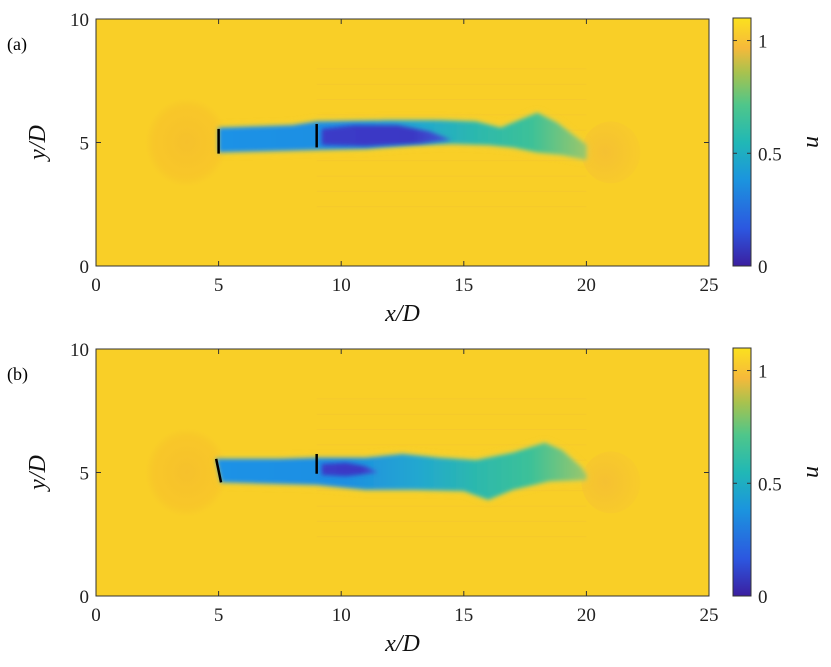 The image size is (831, 667). What do you see at coordinates (401, 471) in the screenshot?
I see `wake-region` at bounding box center [401, 471].